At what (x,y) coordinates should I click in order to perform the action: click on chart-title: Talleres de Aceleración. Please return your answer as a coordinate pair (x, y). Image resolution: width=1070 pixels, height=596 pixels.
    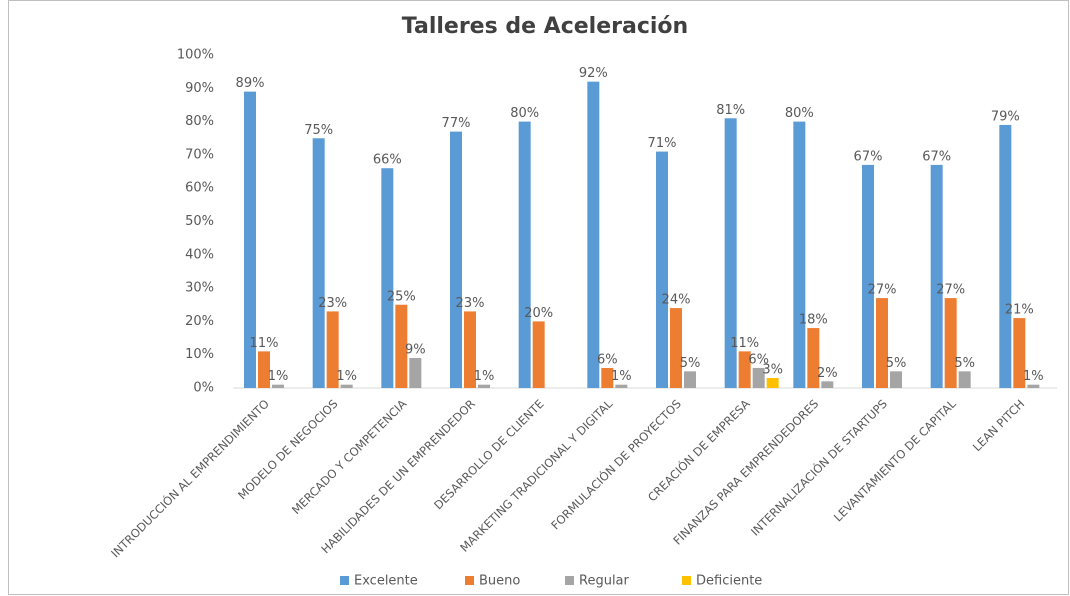
    Looking at the image, I should click on (545, 26).